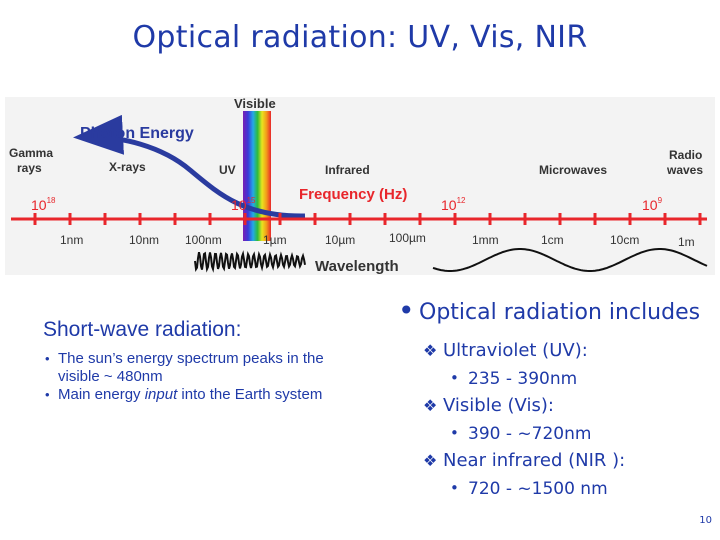  I want to click on nir-item-label: Near infrared (NIR ):, so click(534, 460).